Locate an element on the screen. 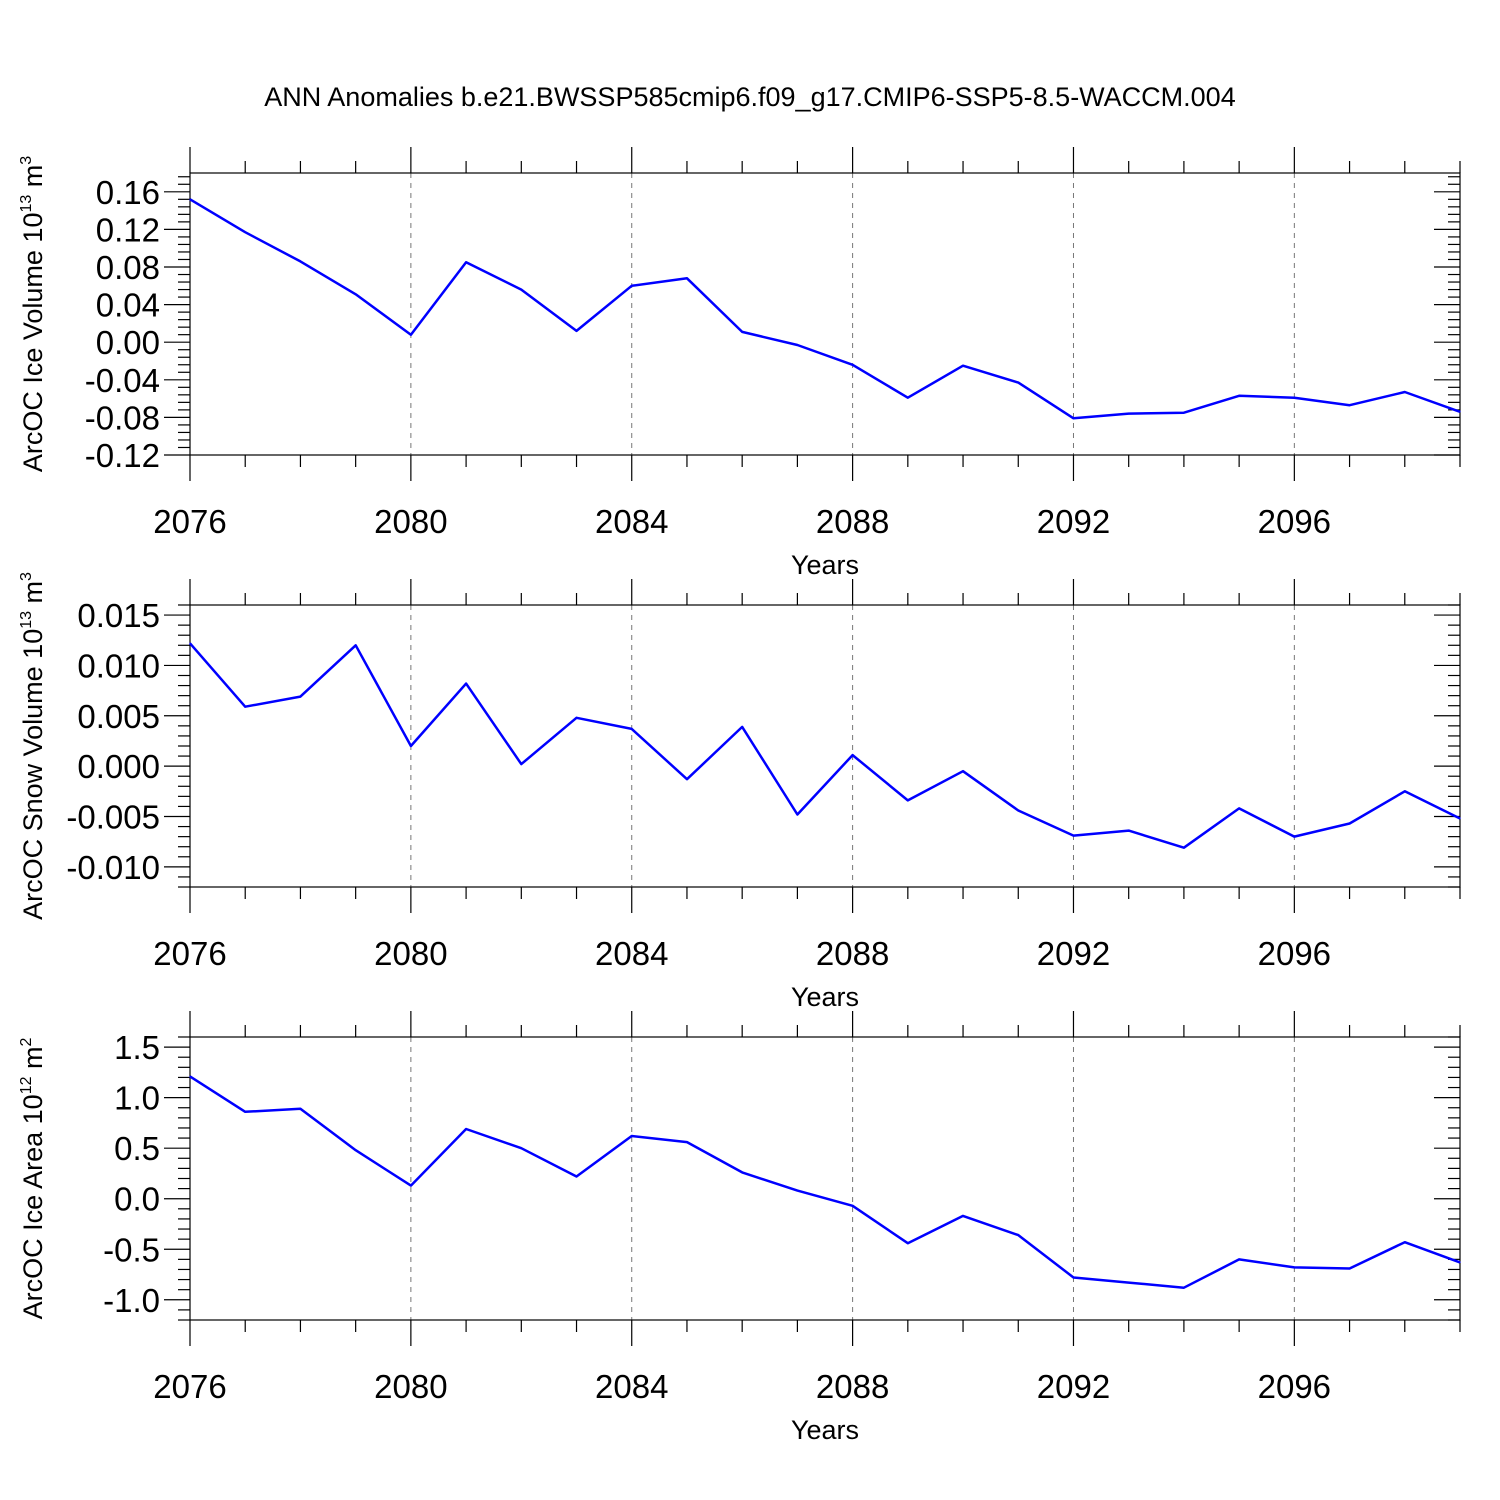  y-tick-label: -0.010 is located at coordinates (113, 867).